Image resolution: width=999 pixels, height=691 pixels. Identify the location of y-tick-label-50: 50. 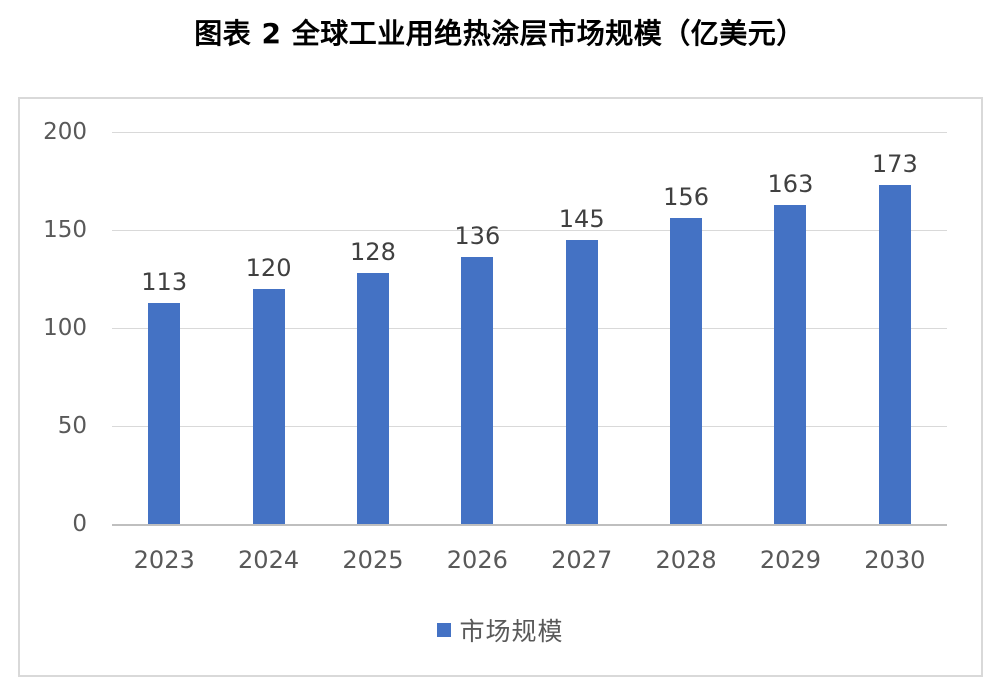
(72, 426).